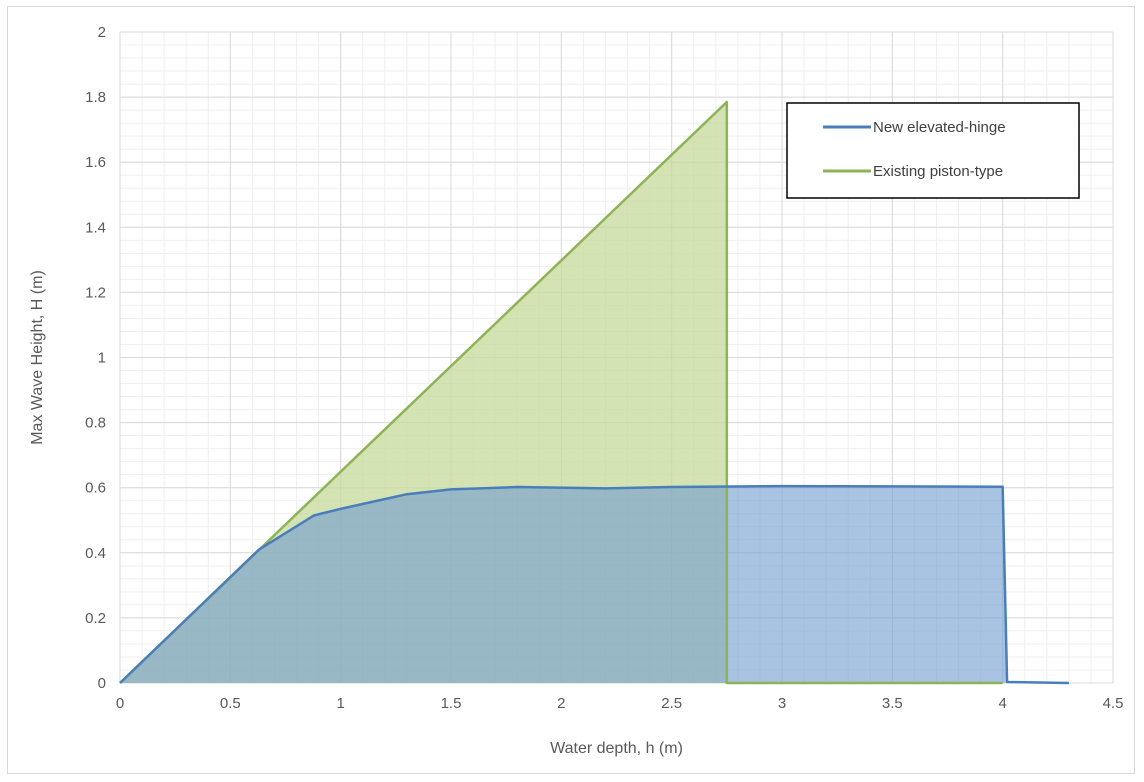 This screenshot has height=782, width=1144. Describe the element at coordinates (230, 703) in the screenshot. I see `x-tick-label: 0.5` at that location.